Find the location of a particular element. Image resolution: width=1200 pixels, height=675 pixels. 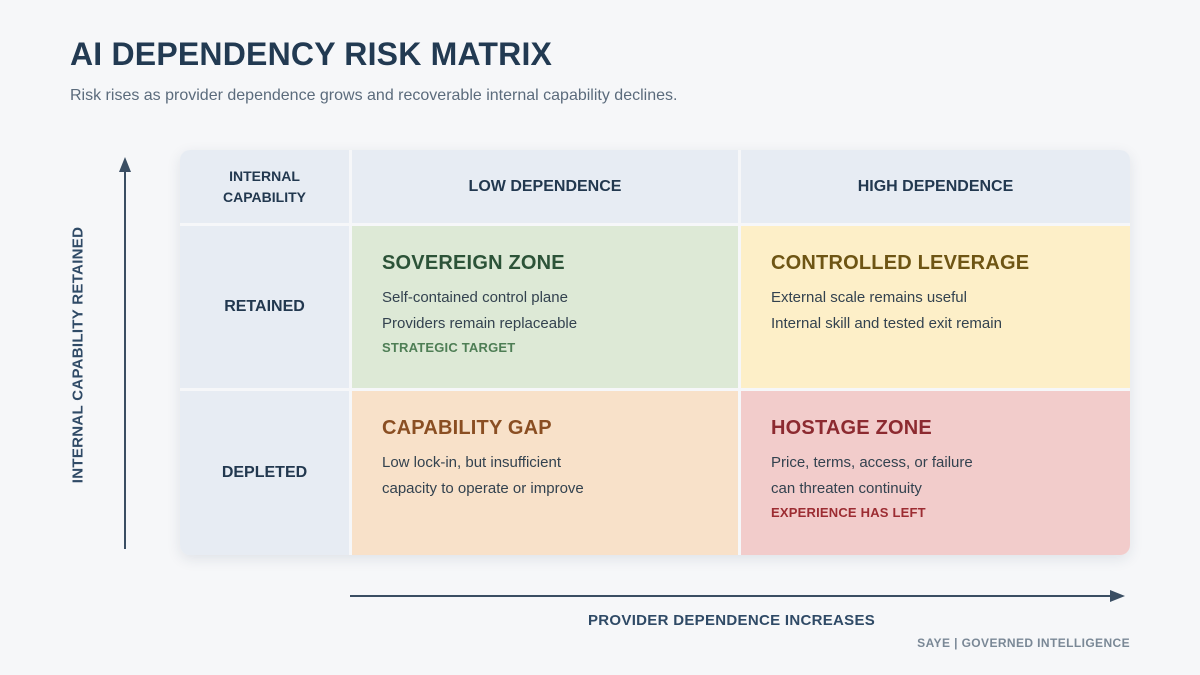

row-header-depleted: DEPLETED is located at coordinates (264, 473).